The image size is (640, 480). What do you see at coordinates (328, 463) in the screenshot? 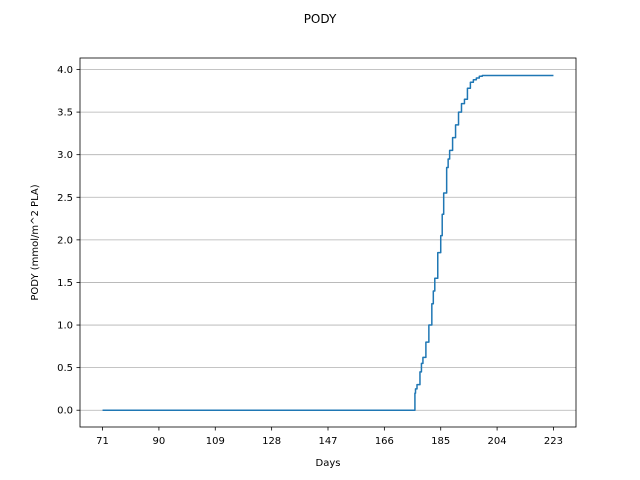
I see `x-axis-label: Days` at bounding box center [328, 463].